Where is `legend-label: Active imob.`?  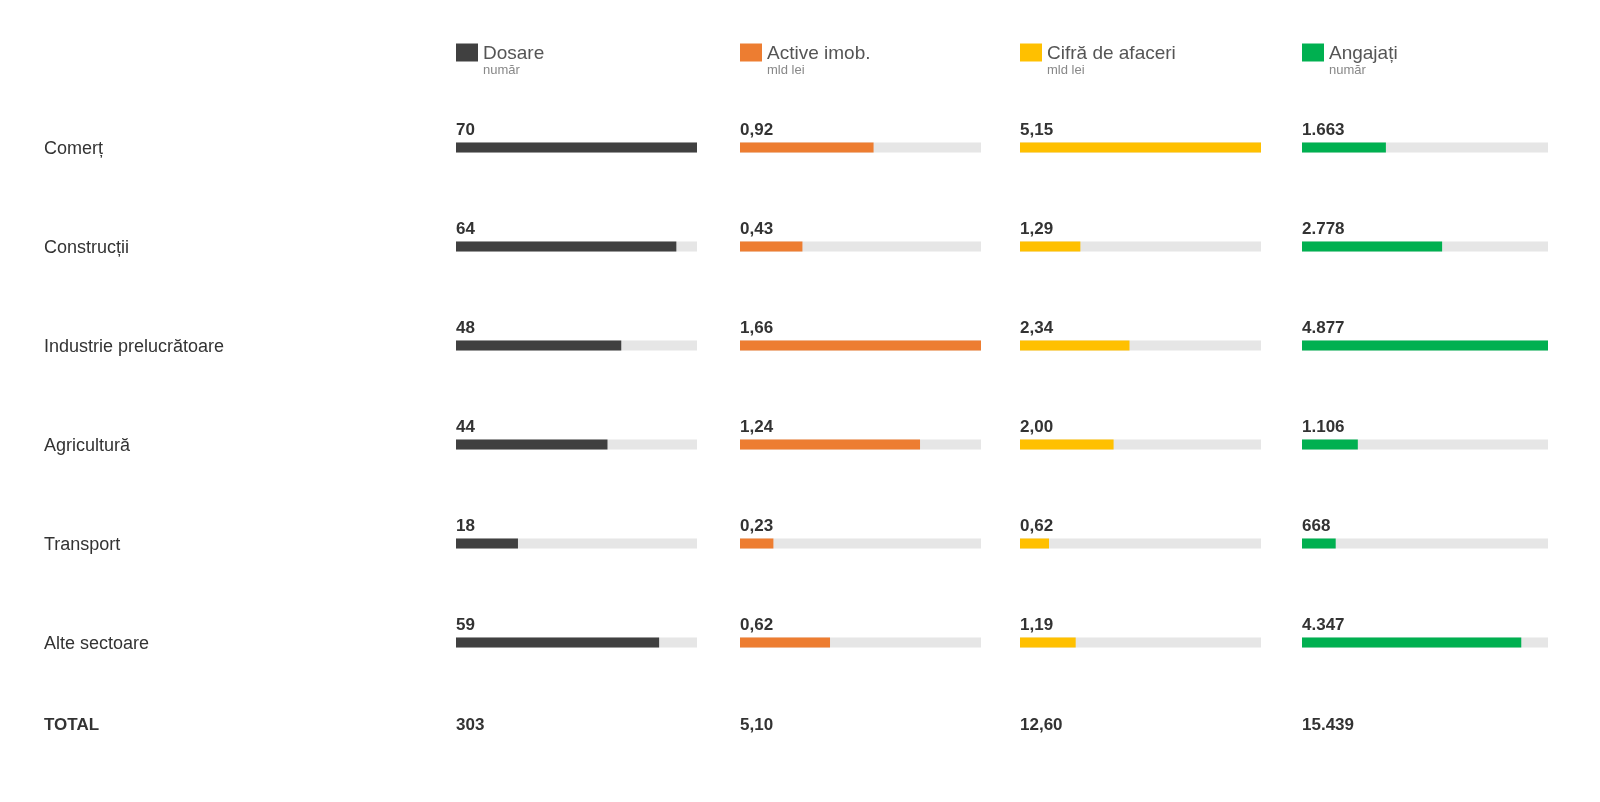
legend-label: Active imob. is located at coordinates (819, 52).